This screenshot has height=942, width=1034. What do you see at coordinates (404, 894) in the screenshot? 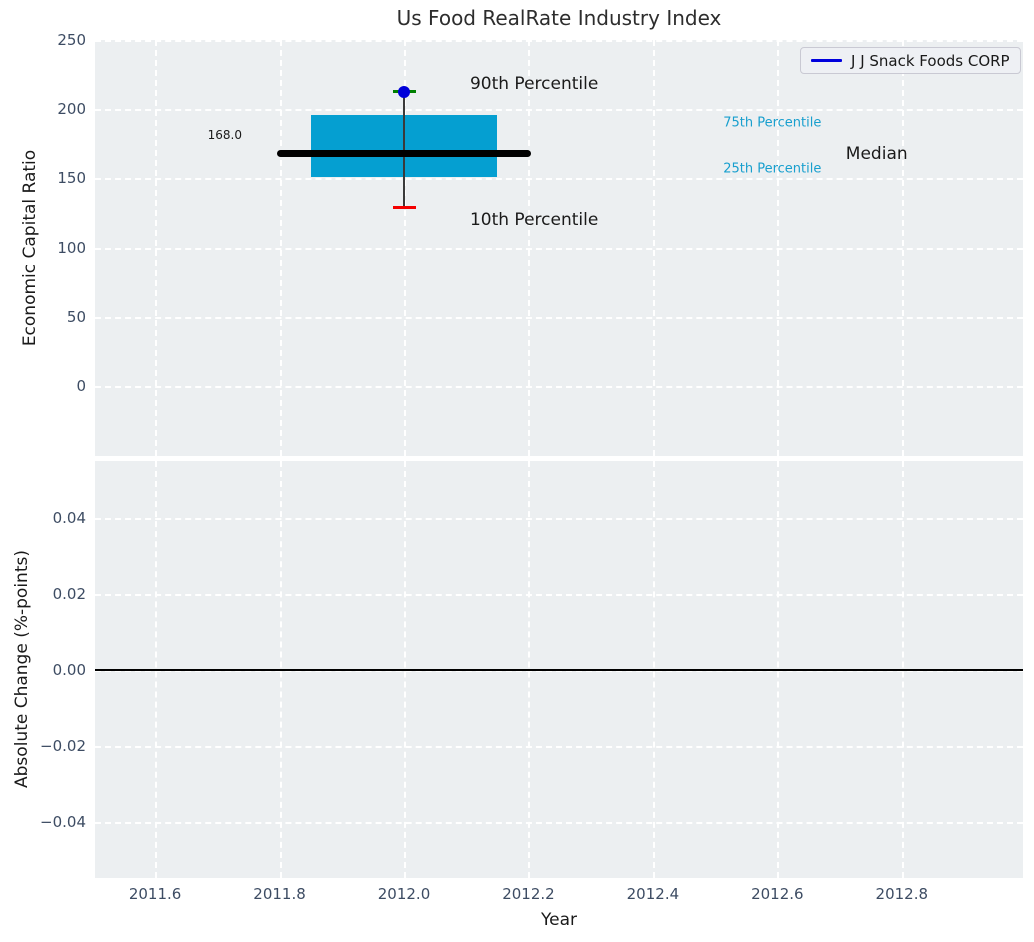
I see `x-tick-label: 2012.0` at bounding box center [404, 894].